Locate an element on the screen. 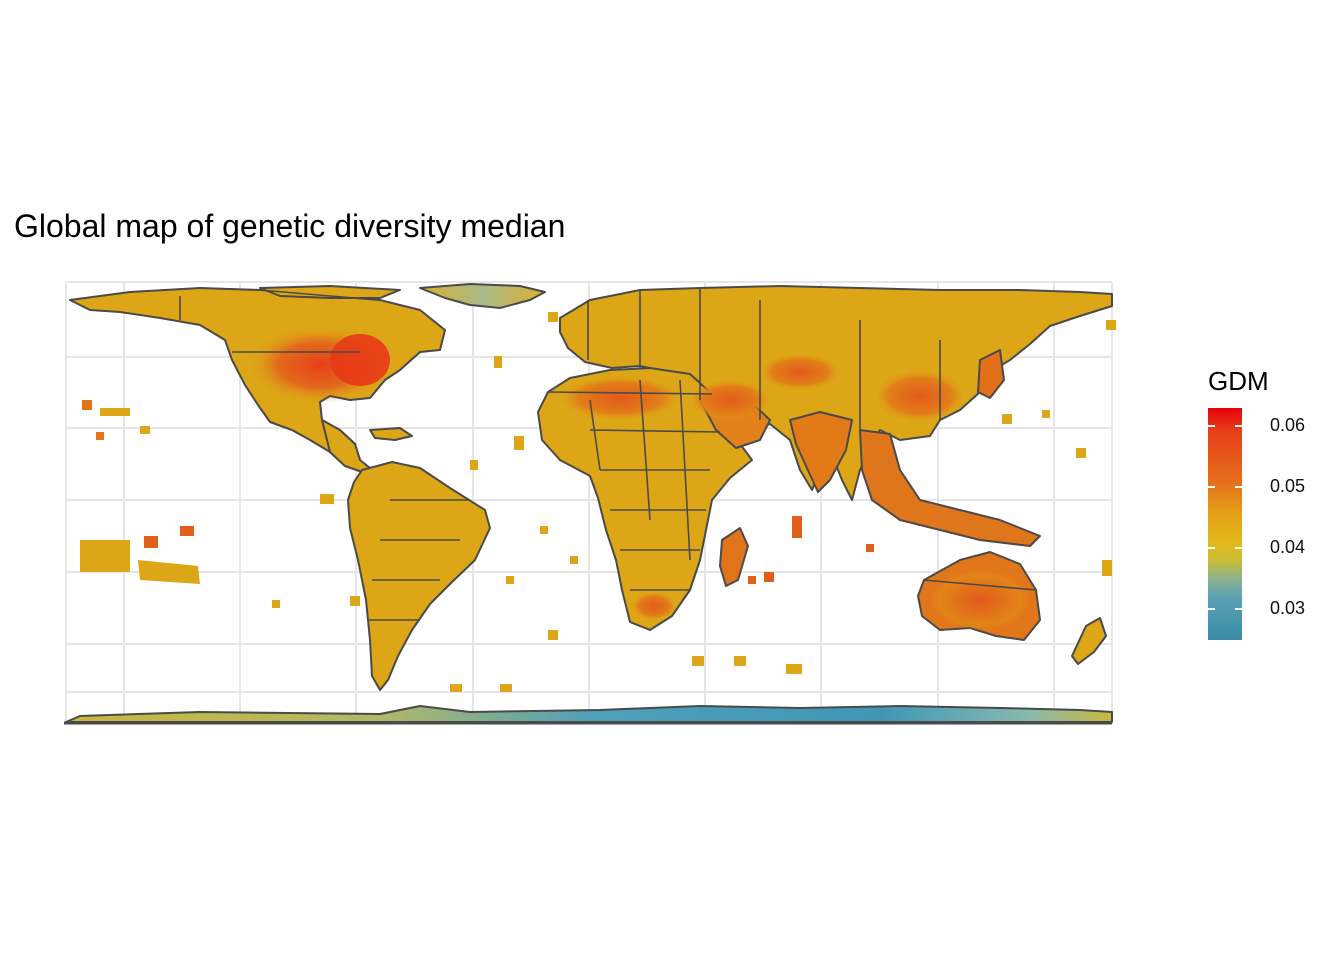 This screenshot has width=1344, height=960. hotspot-us-east is located at coordinates (360, 360).